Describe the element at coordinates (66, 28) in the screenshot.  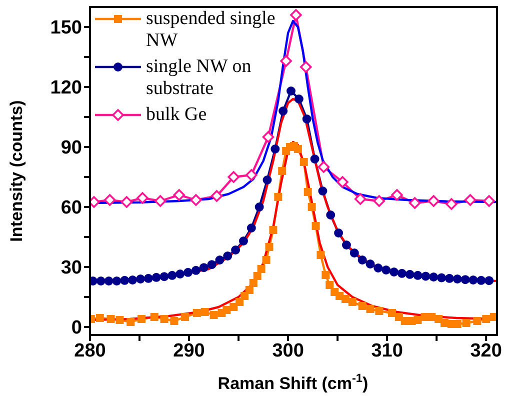
I see `y-tick-label: 150` at that location.